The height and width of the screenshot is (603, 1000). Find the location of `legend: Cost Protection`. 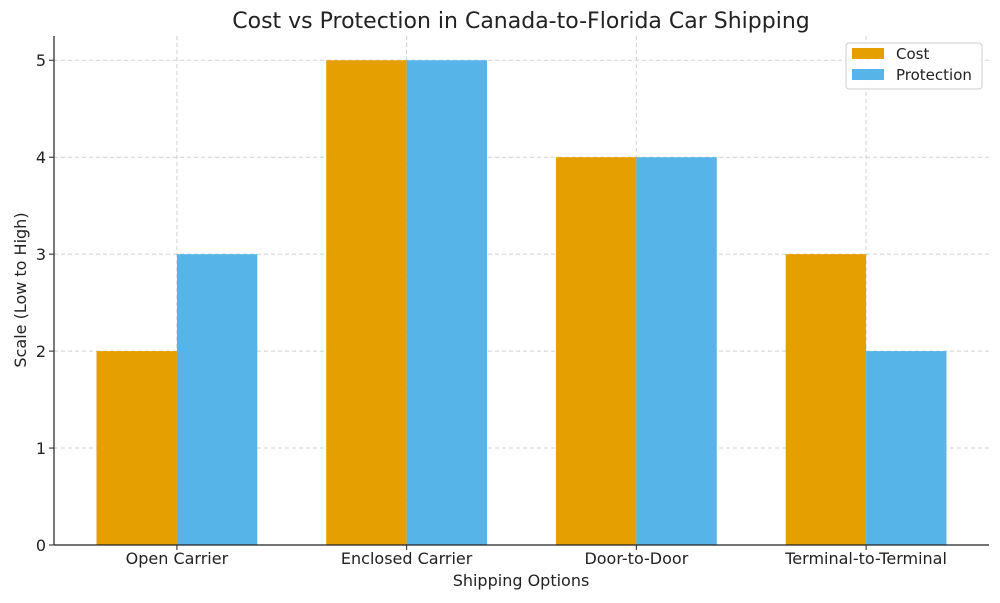

legend: Cost Protection is located at coordinates (914, 66).